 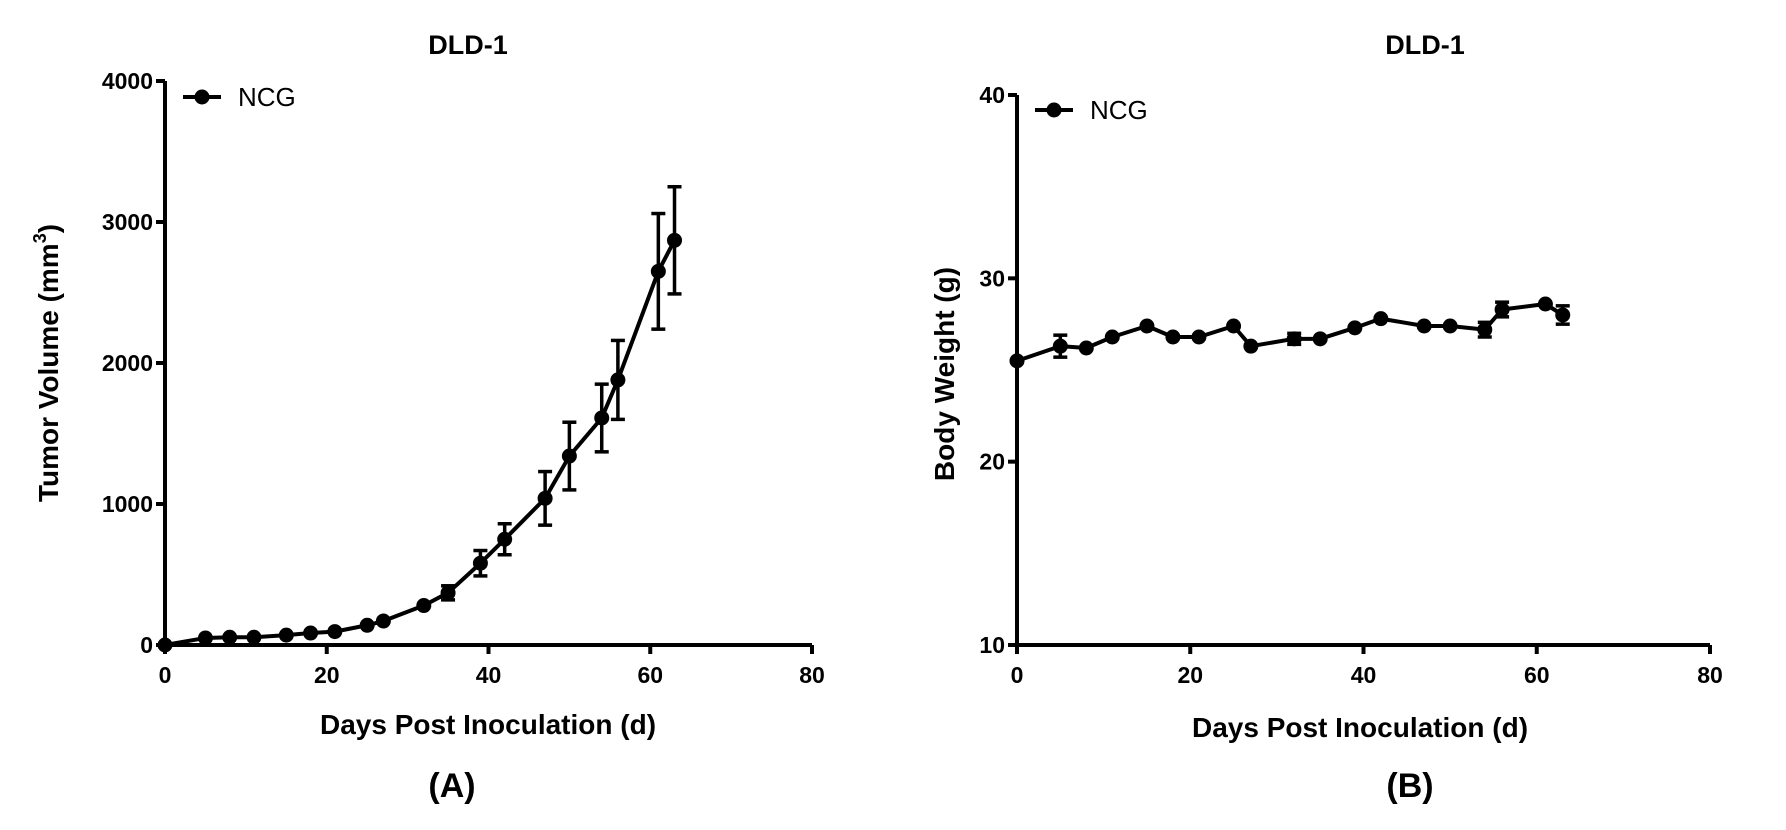 What do you see at coordinates (127, 504) in the screenshot?
I see `y-tick-label: 1000` at bounding box center [127, 504].